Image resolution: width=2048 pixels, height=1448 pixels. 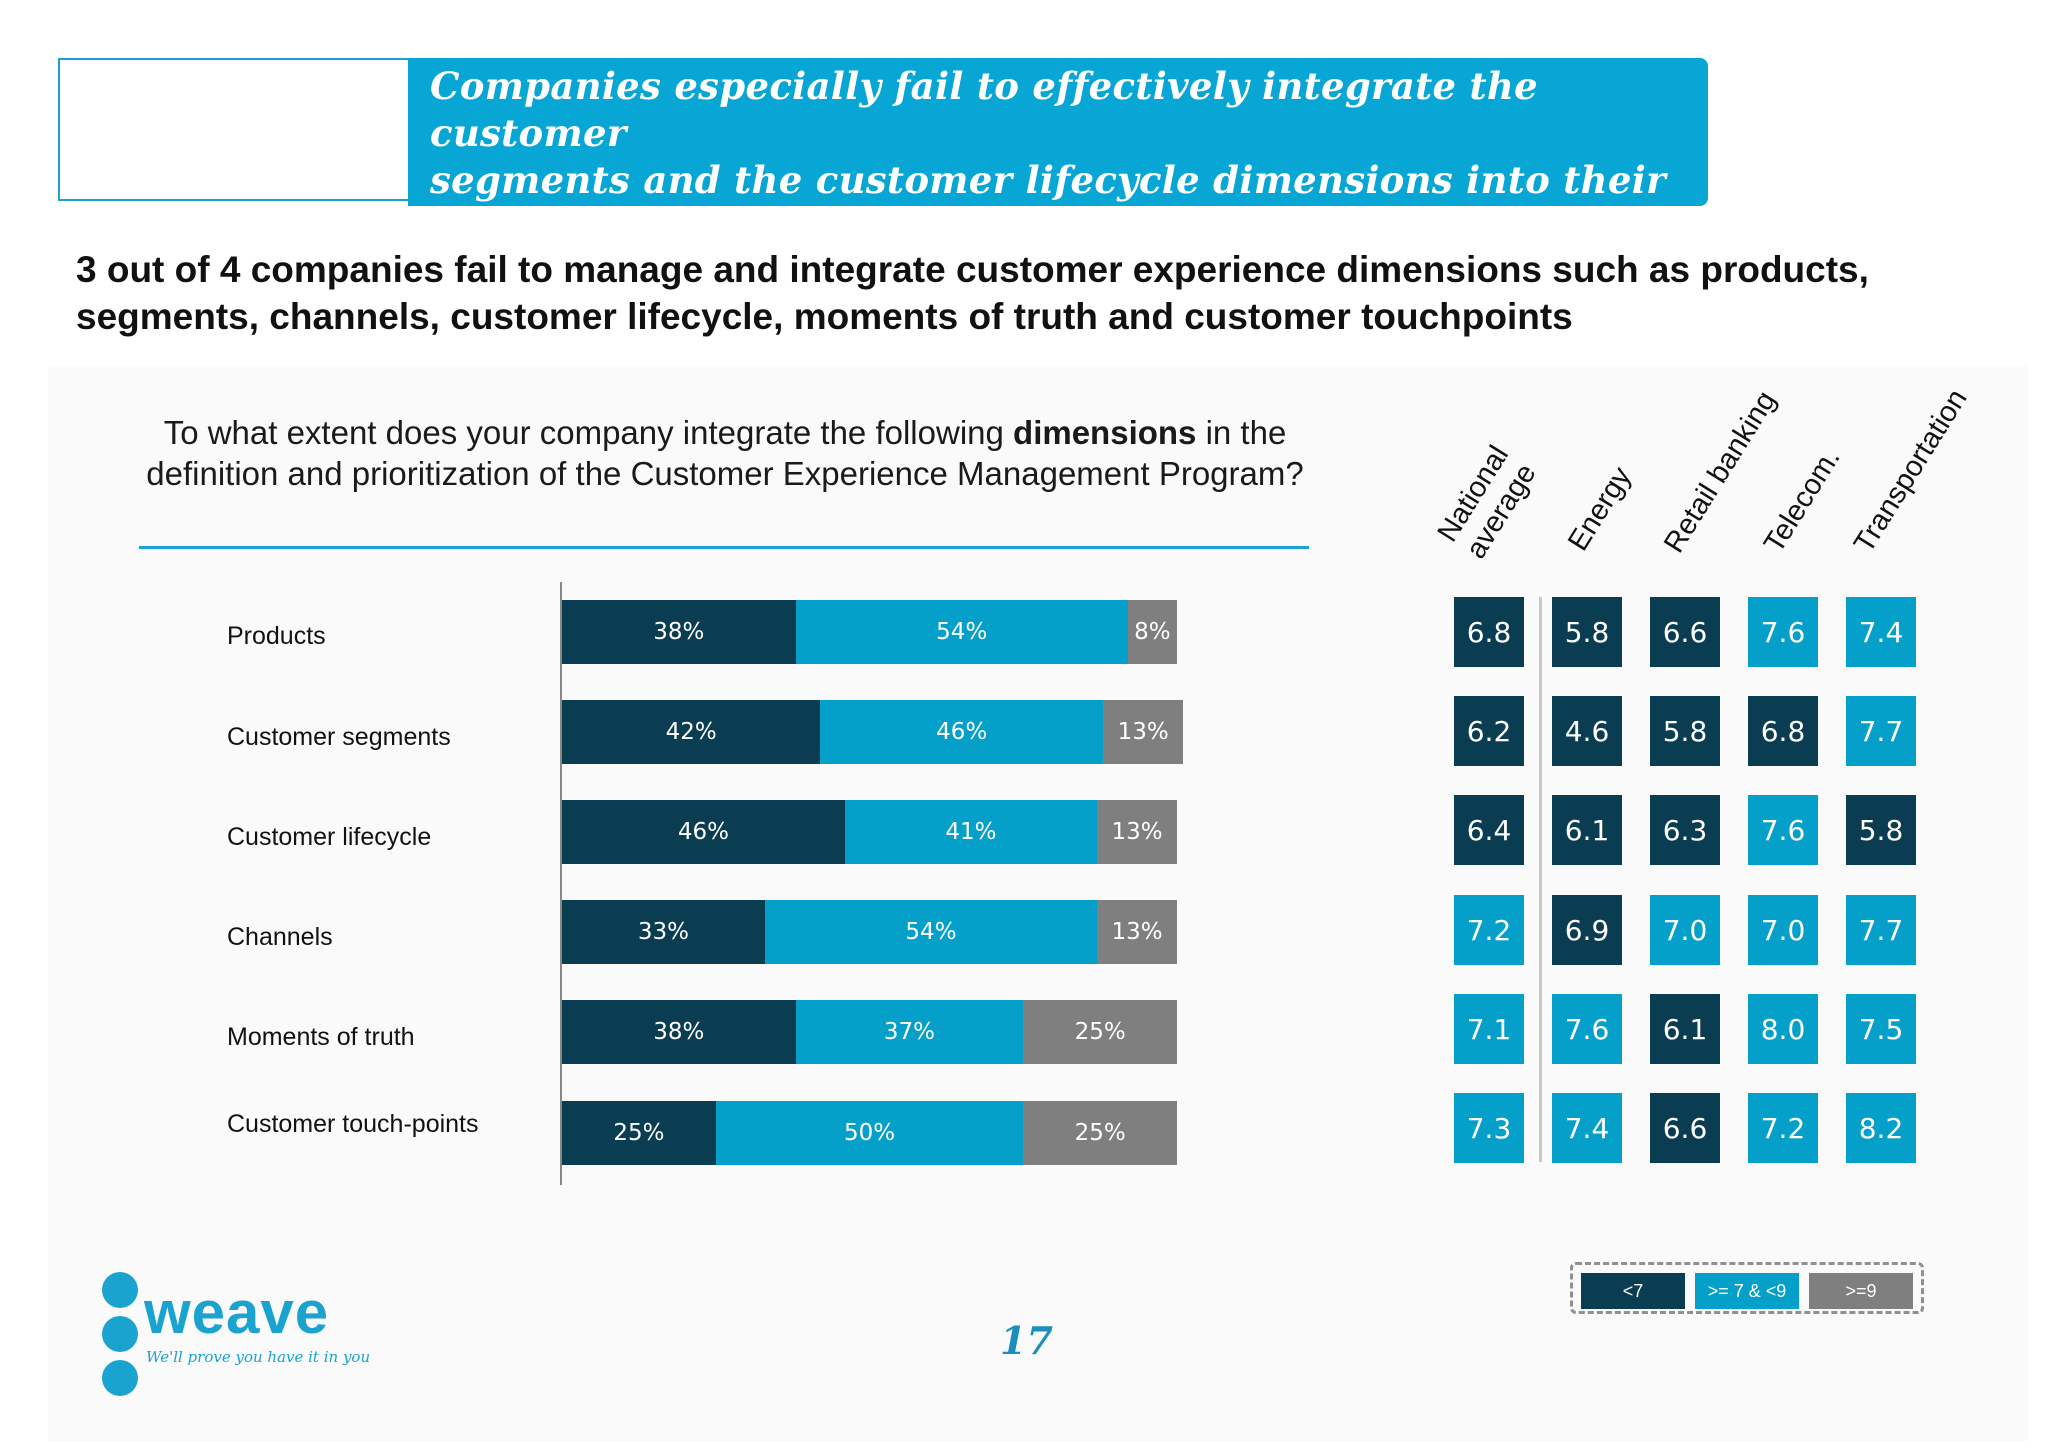 I want to click on weave-logo: weave We'll prove you have it in you, so click(x=248, y=1337).